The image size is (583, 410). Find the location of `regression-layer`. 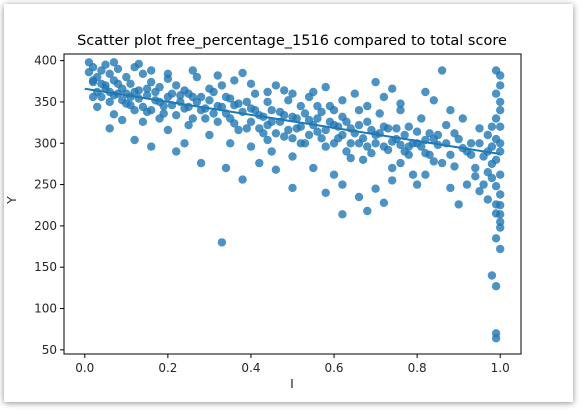

regression-layer is located at coordinates (292, 121).